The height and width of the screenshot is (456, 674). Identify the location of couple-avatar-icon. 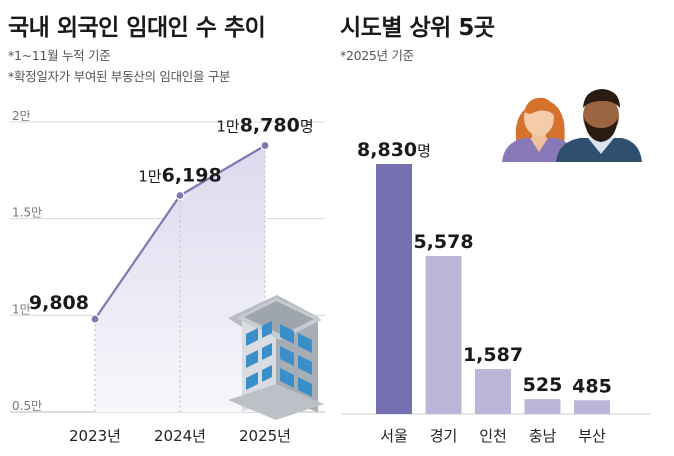
(572, 125).